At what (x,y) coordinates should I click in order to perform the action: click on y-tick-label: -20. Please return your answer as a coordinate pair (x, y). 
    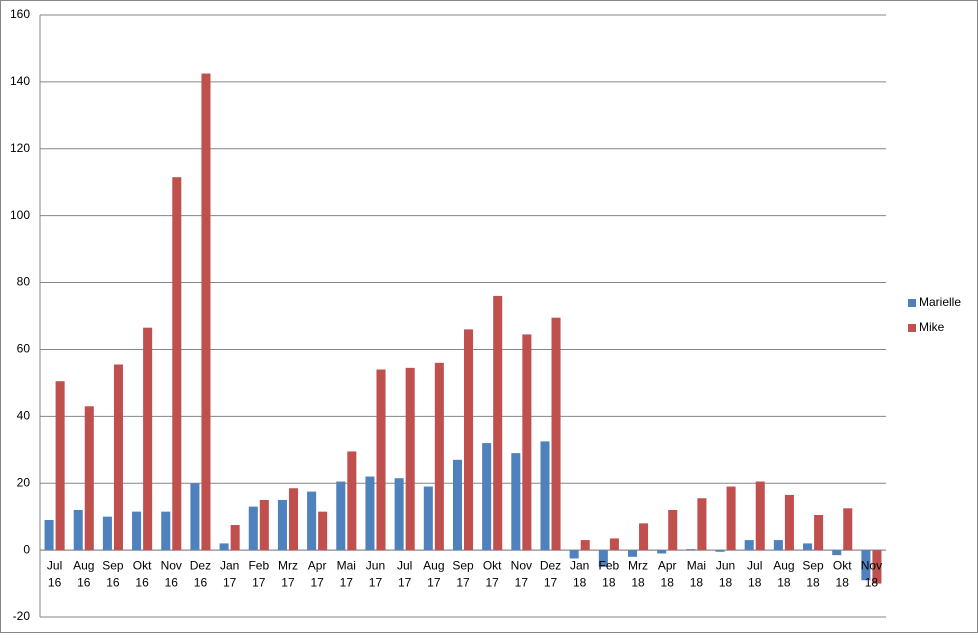
    Looking at the image, I should click on (22, 616).